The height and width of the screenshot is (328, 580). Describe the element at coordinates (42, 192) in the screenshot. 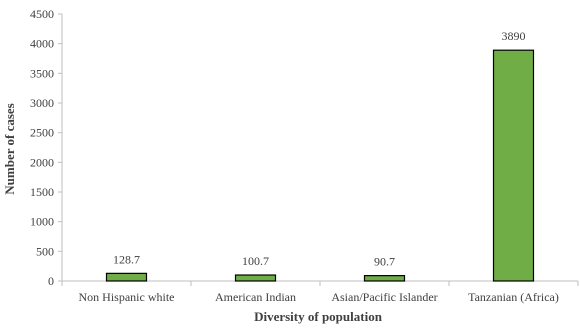

I see `y-tick-label: 1500` at that location.